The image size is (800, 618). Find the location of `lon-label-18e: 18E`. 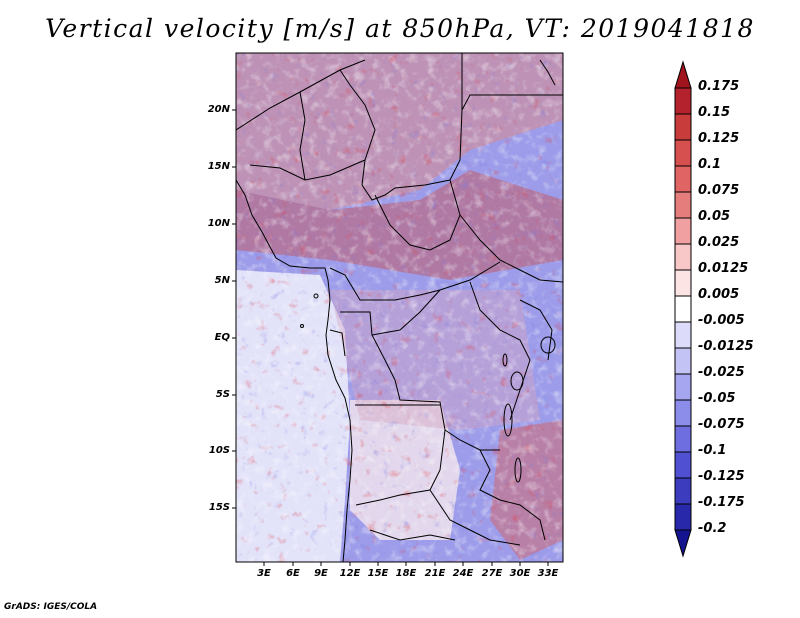

lon-label-18e: 18E is located at coordinates (406, 573).